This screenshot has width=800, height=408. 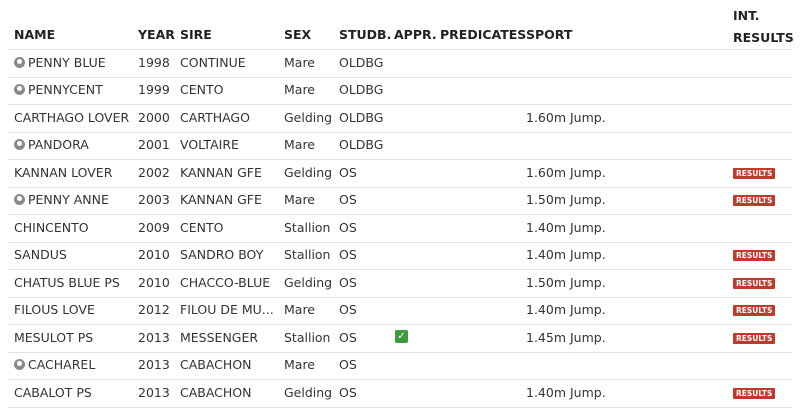 I want to click on cell-sire: KANNAN GFE, so click(x=221, y=172).